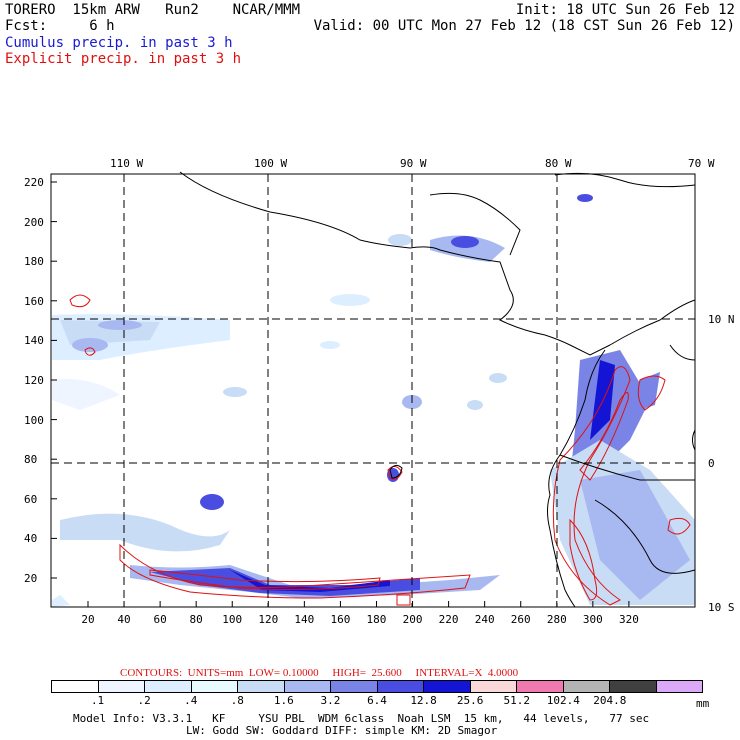 The width and height of the screenshot is (740, 740). Describe the element at coordinates (628, 619) in the screenshot. I see `x-grid-label: 320` at that location.